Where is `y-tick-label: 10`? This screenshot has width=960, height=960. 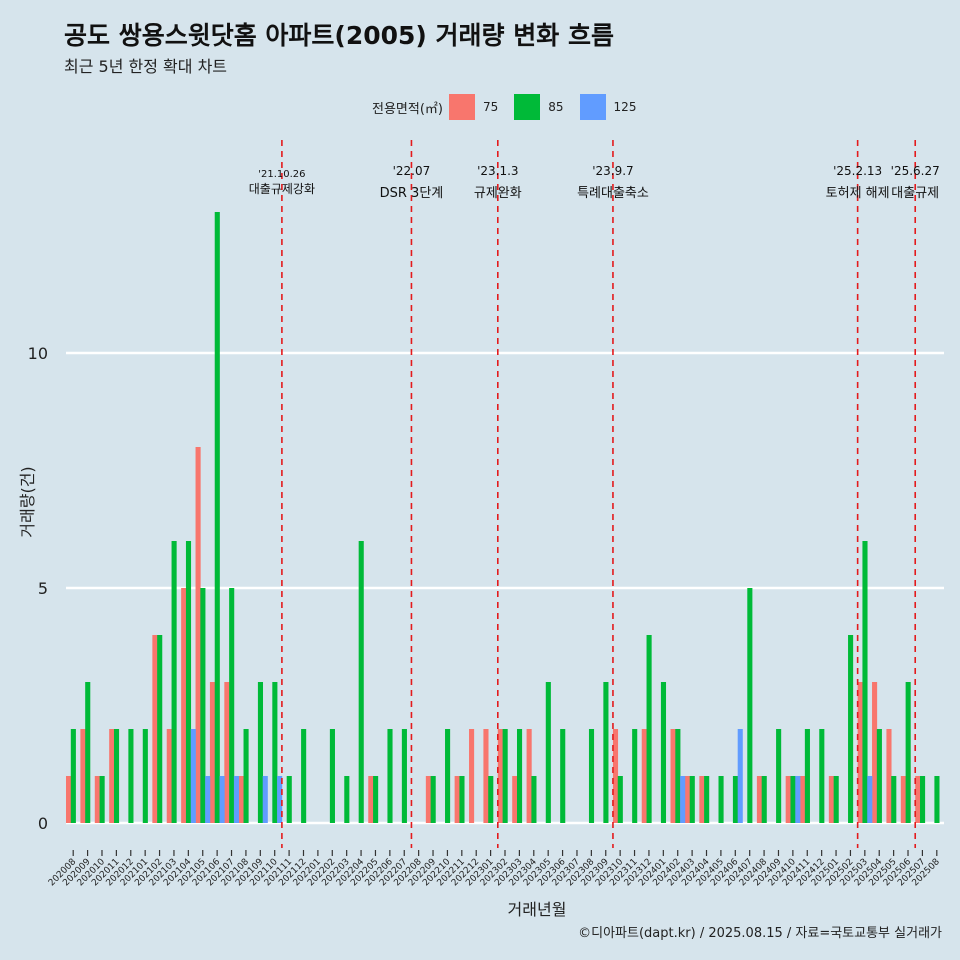
y-tick-label: 10 is located at coordinates (38, 353).